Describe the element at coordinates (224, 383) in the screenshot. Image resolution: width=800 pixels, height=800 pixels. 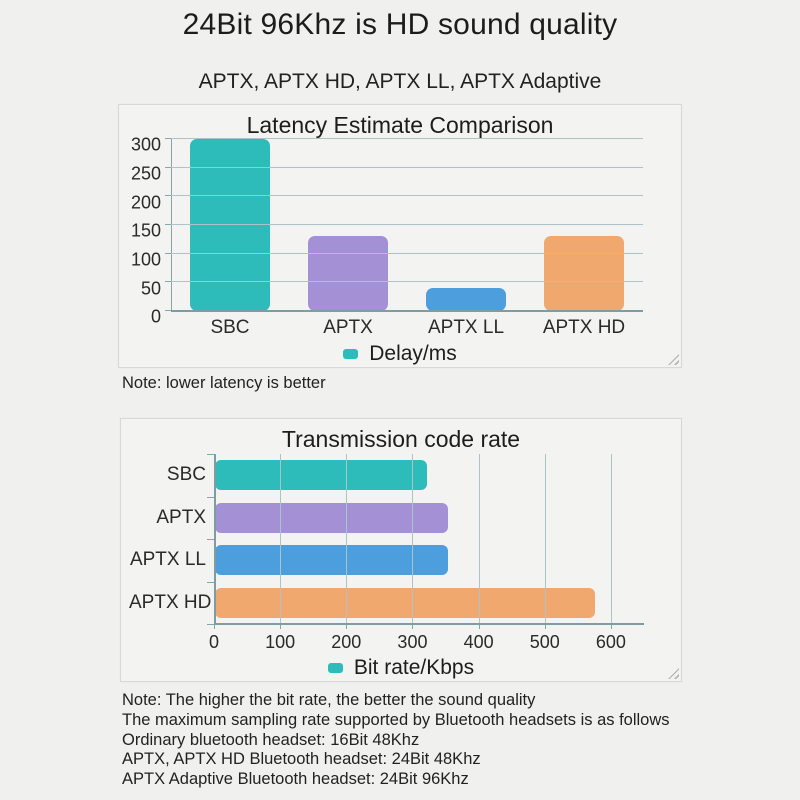
I see `latency-note: Note: lower latency is better` at that location.